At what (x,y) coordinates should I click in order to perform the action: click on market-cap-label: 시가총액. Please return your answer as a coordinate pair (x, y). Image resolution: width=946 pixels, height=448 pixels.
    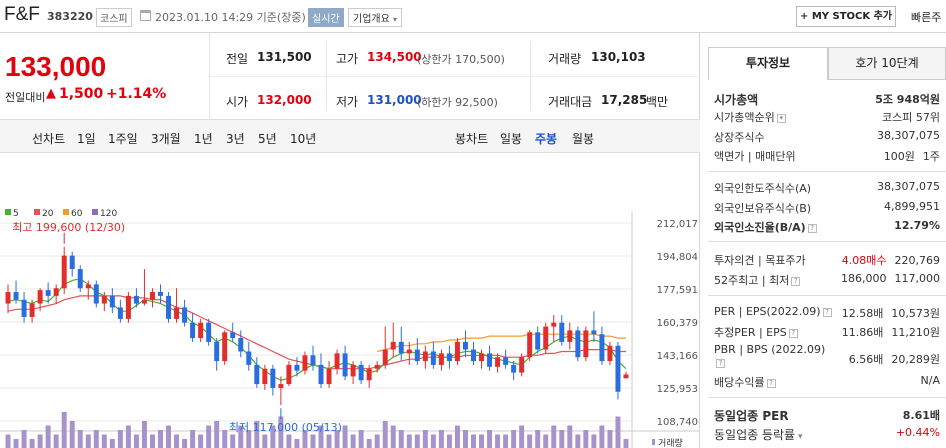
    Looking at the image, I should click on (736, 100).